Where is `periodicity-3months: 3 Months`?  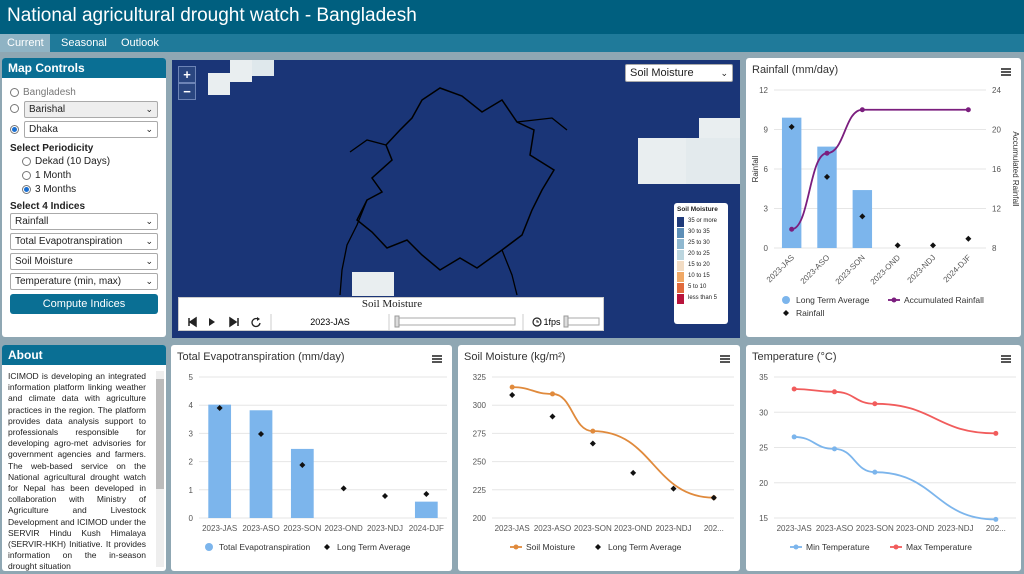 periodicity-3months: 3 Months is located at coordinates (49, 189).